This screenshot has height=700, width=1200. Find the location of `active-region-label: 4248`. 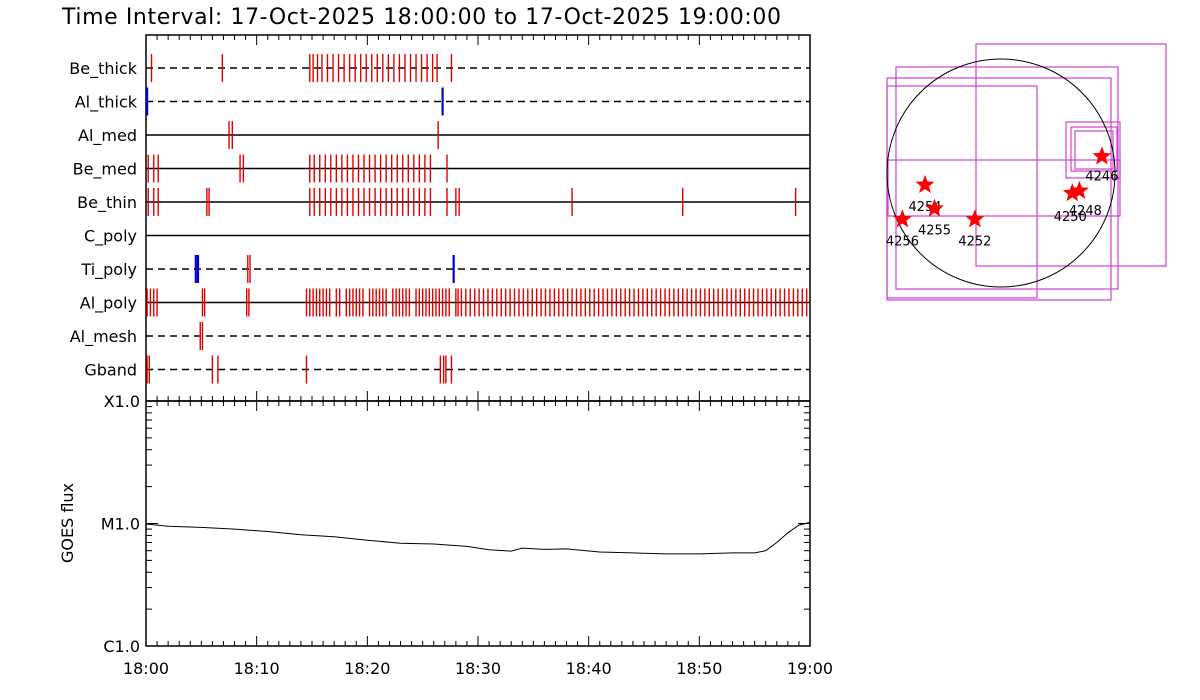

active-region-label: 4248 is located at coordinates (1085, 211).